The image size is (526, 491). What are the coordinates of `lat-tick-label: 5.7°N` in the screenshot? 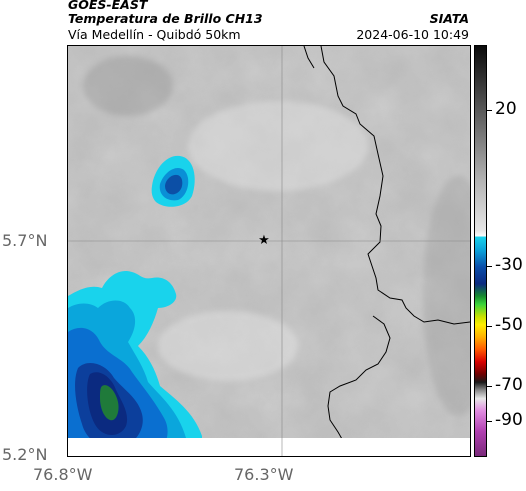 It's located at (25, 240).